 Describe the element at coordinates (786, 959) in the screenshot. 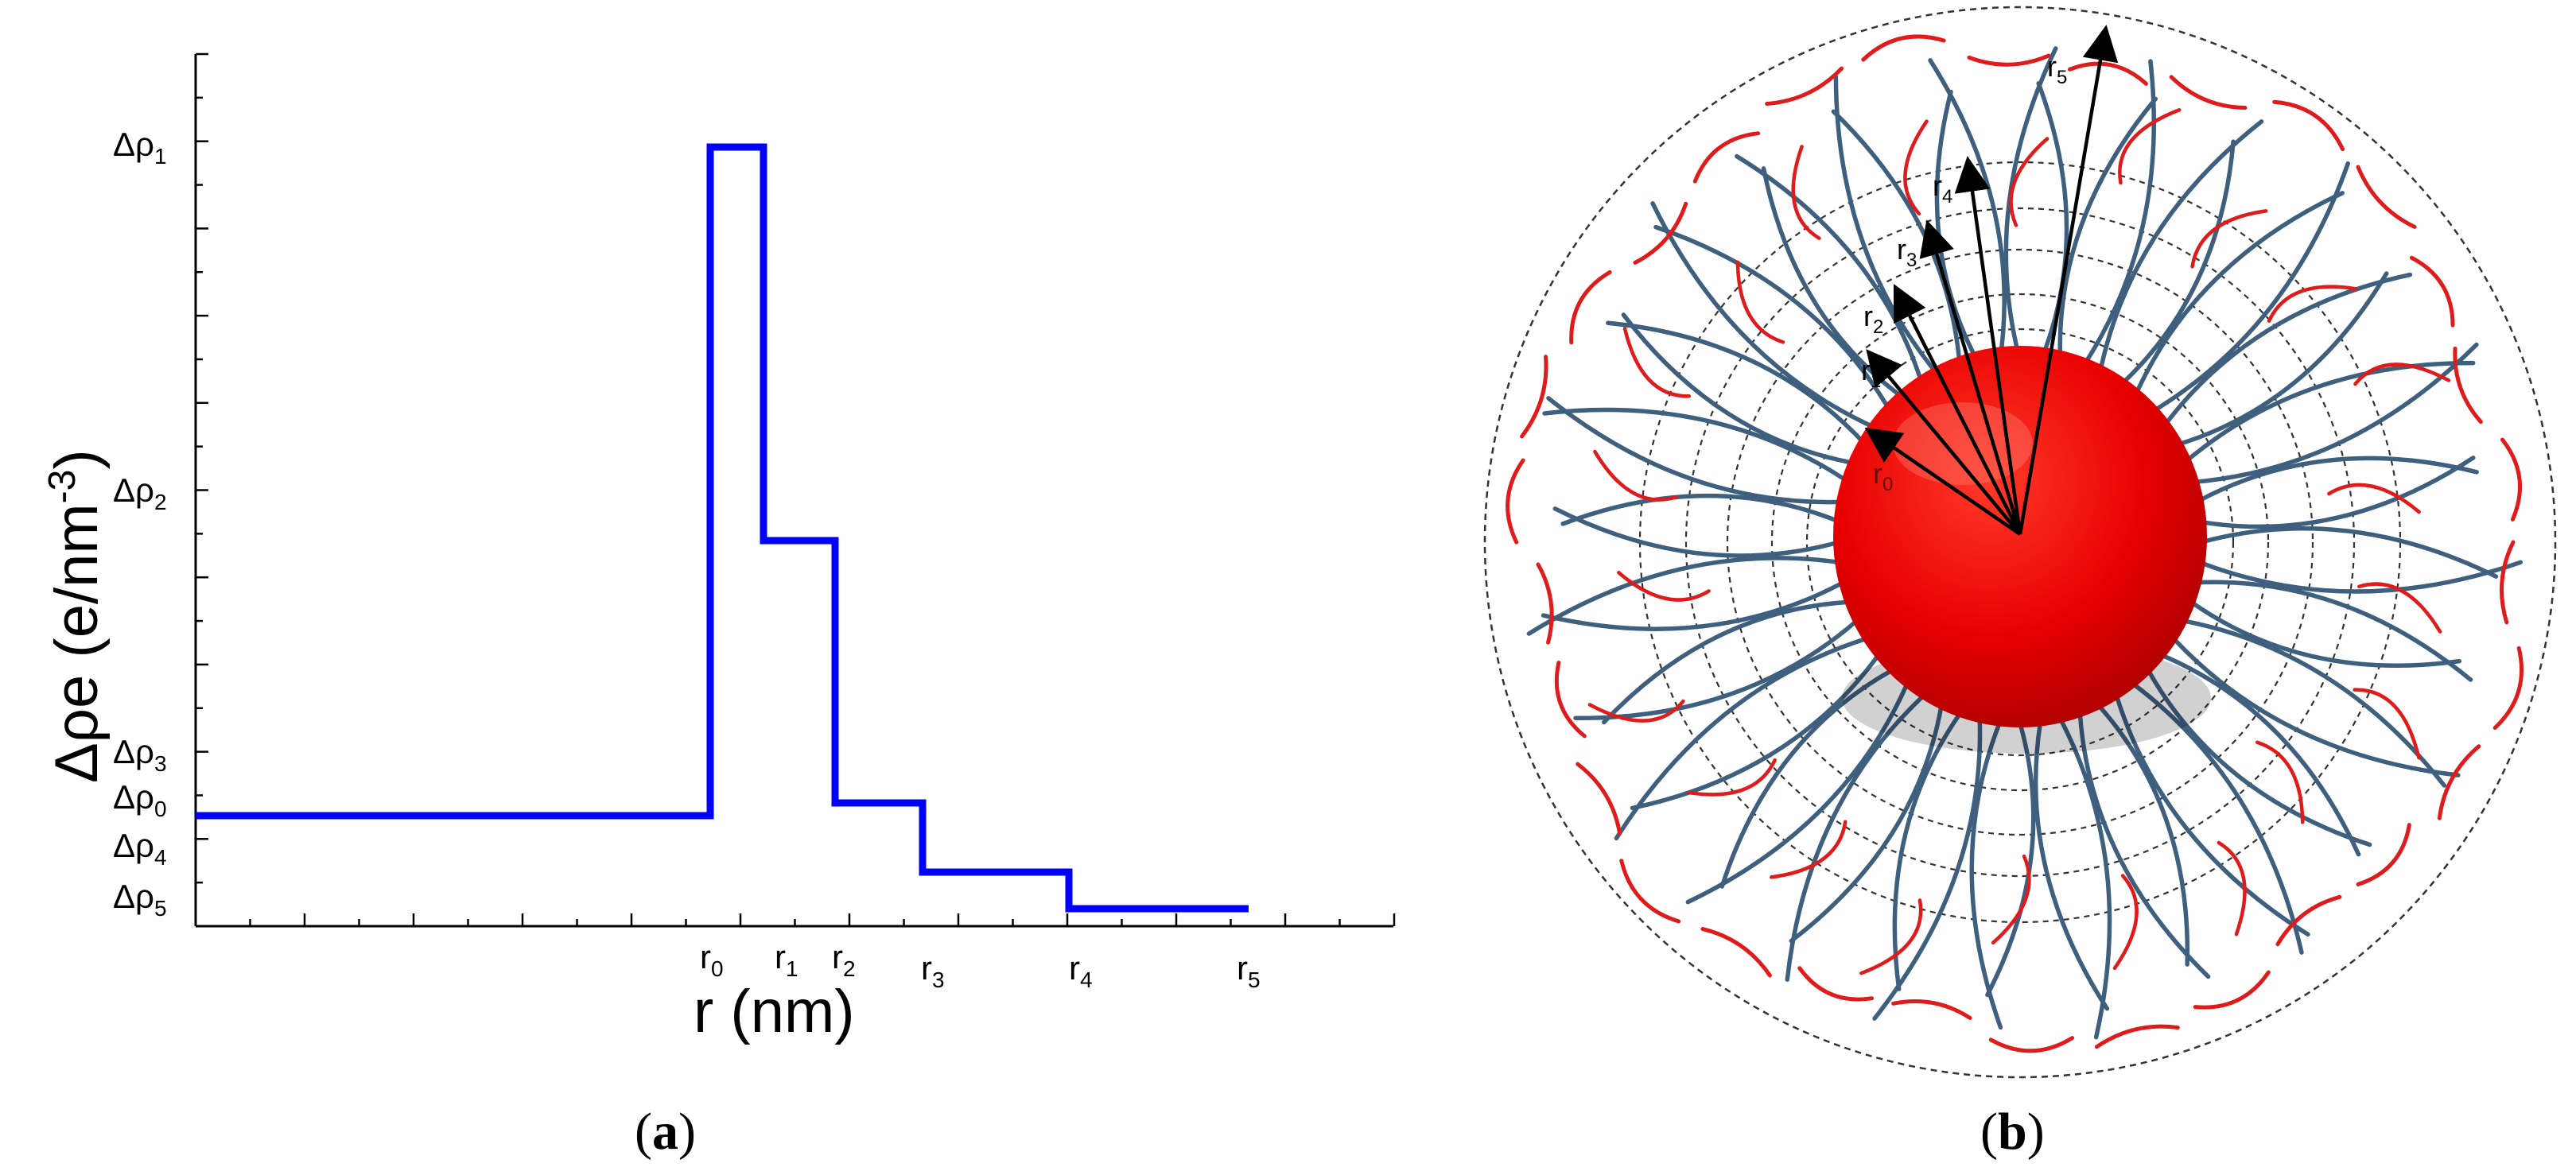

I see `x-tick-label-r1: r1` at that location.